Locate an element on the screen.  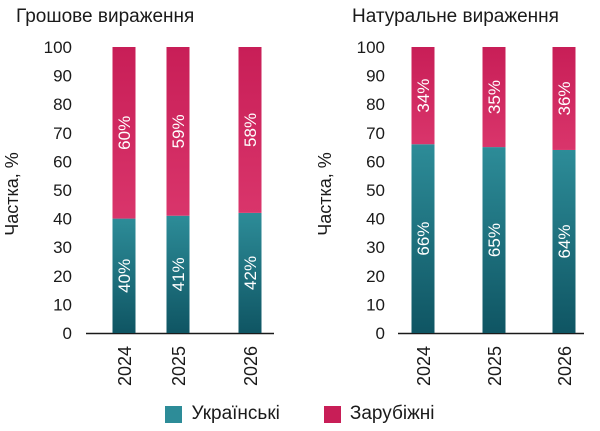
data-label: 59% is located at coordinates (178, 131).